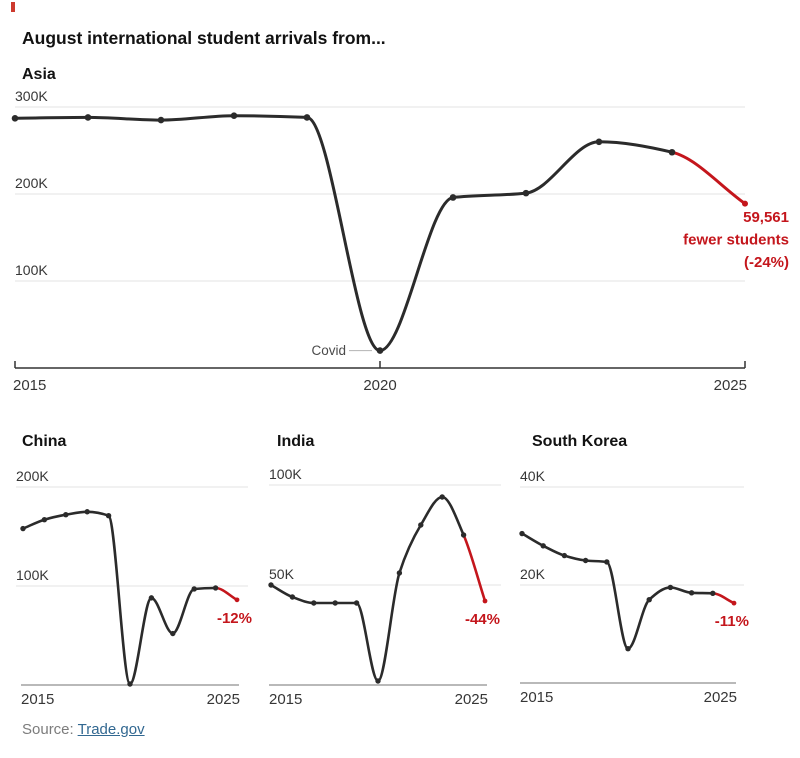  Describe the element at coordinates (119, 598) in the screenshot. I see `china-series-line` at that location.